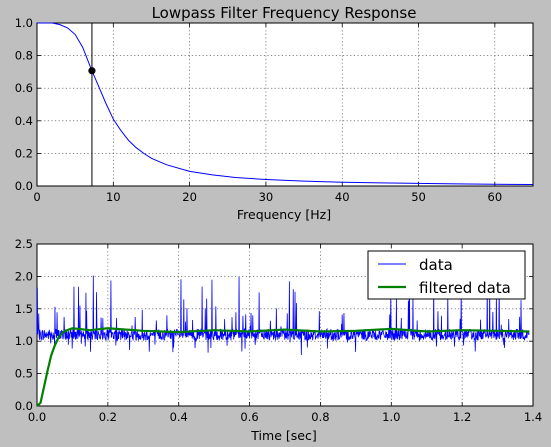 The image size is (551, 447). I want to click on chart-title: Lowpass Filter Frequency Response, so click(284, 13).